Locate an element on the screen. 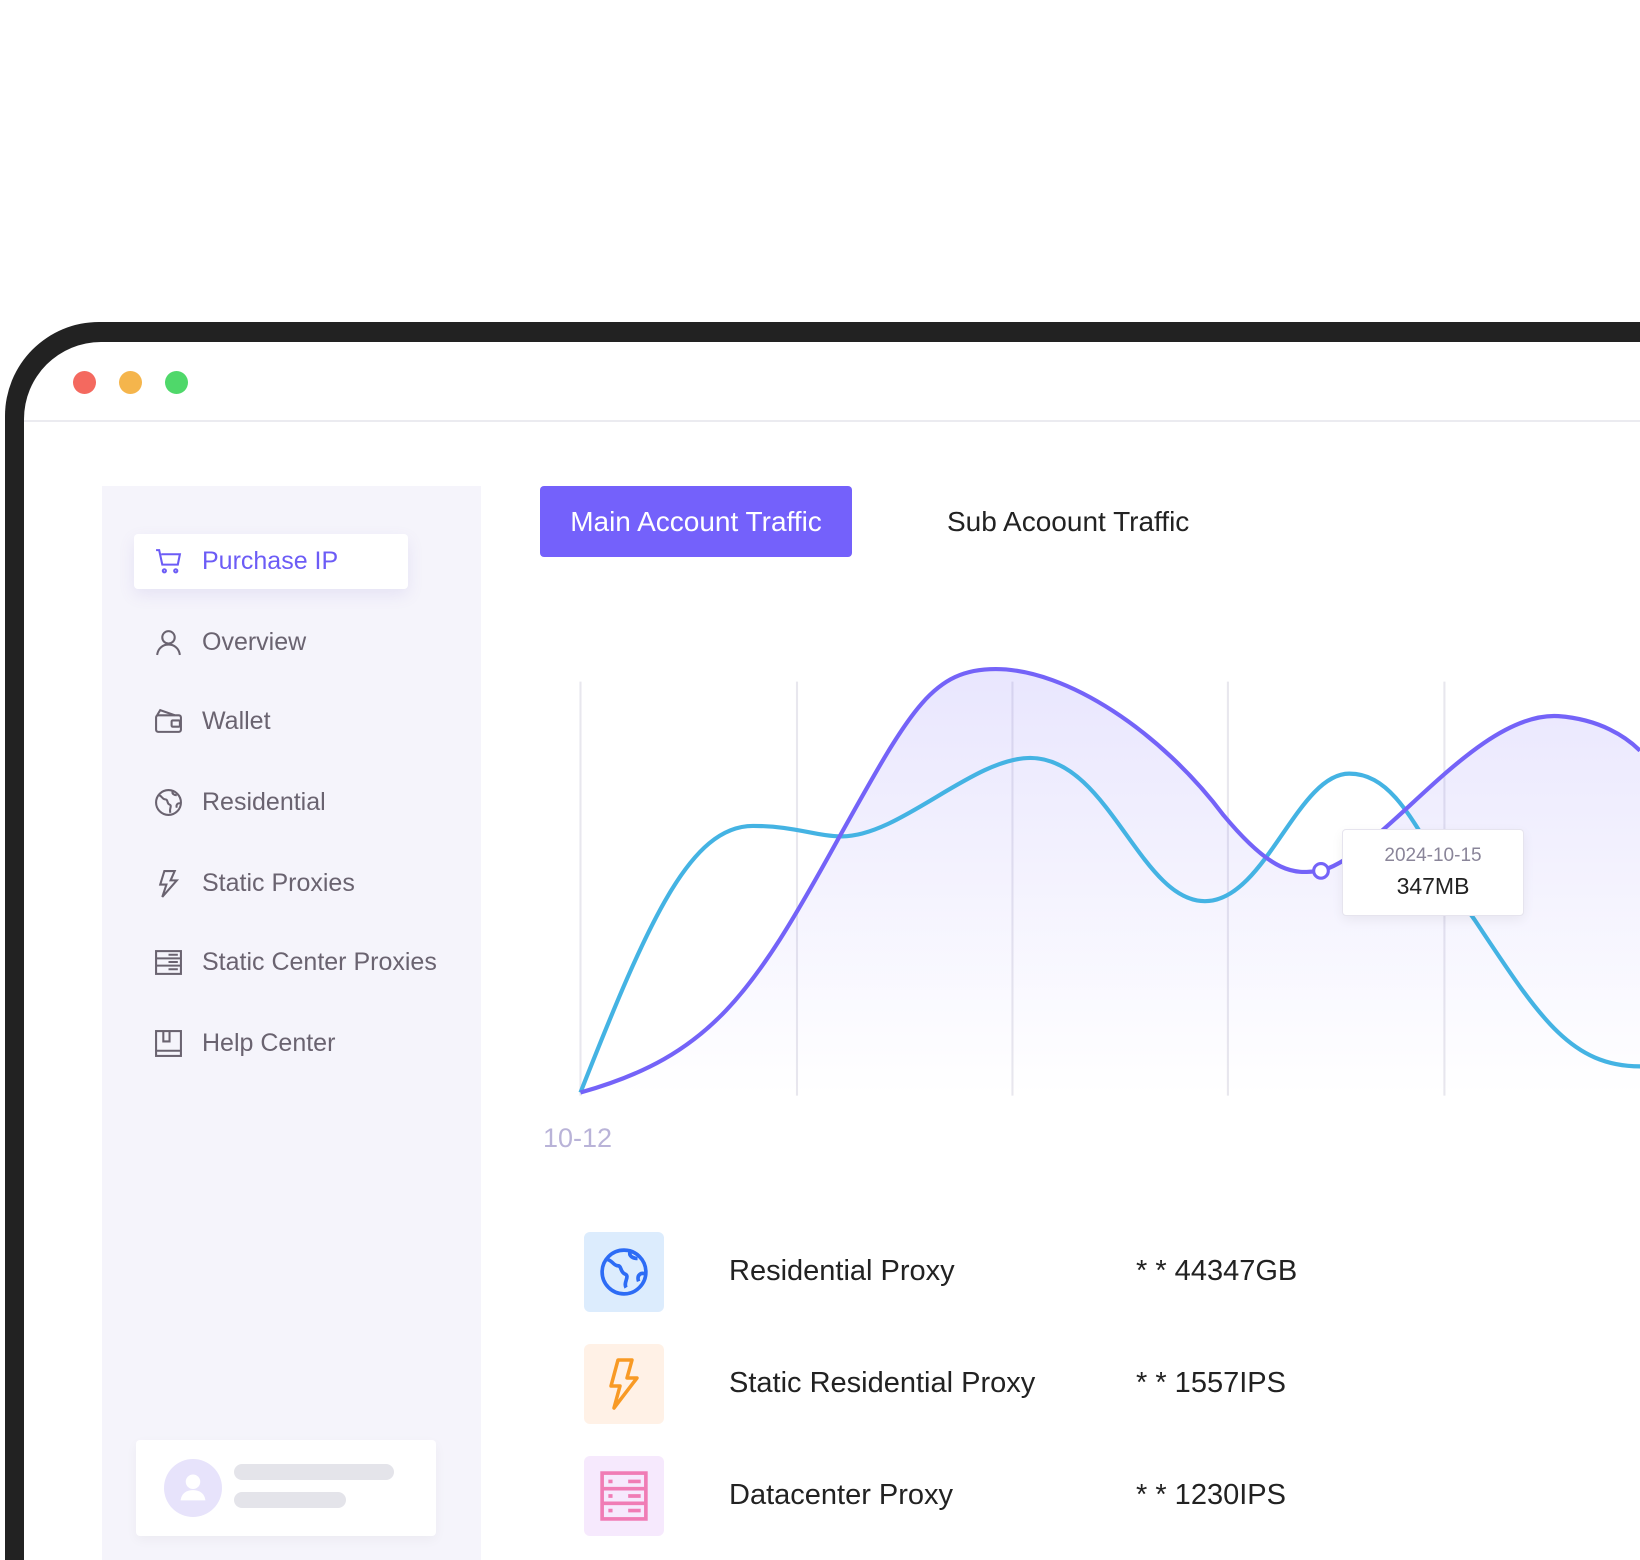 This screenshot has width=1640, height=1560. product-name: Datacenter Proxy is located at coordinates (841, 1495).